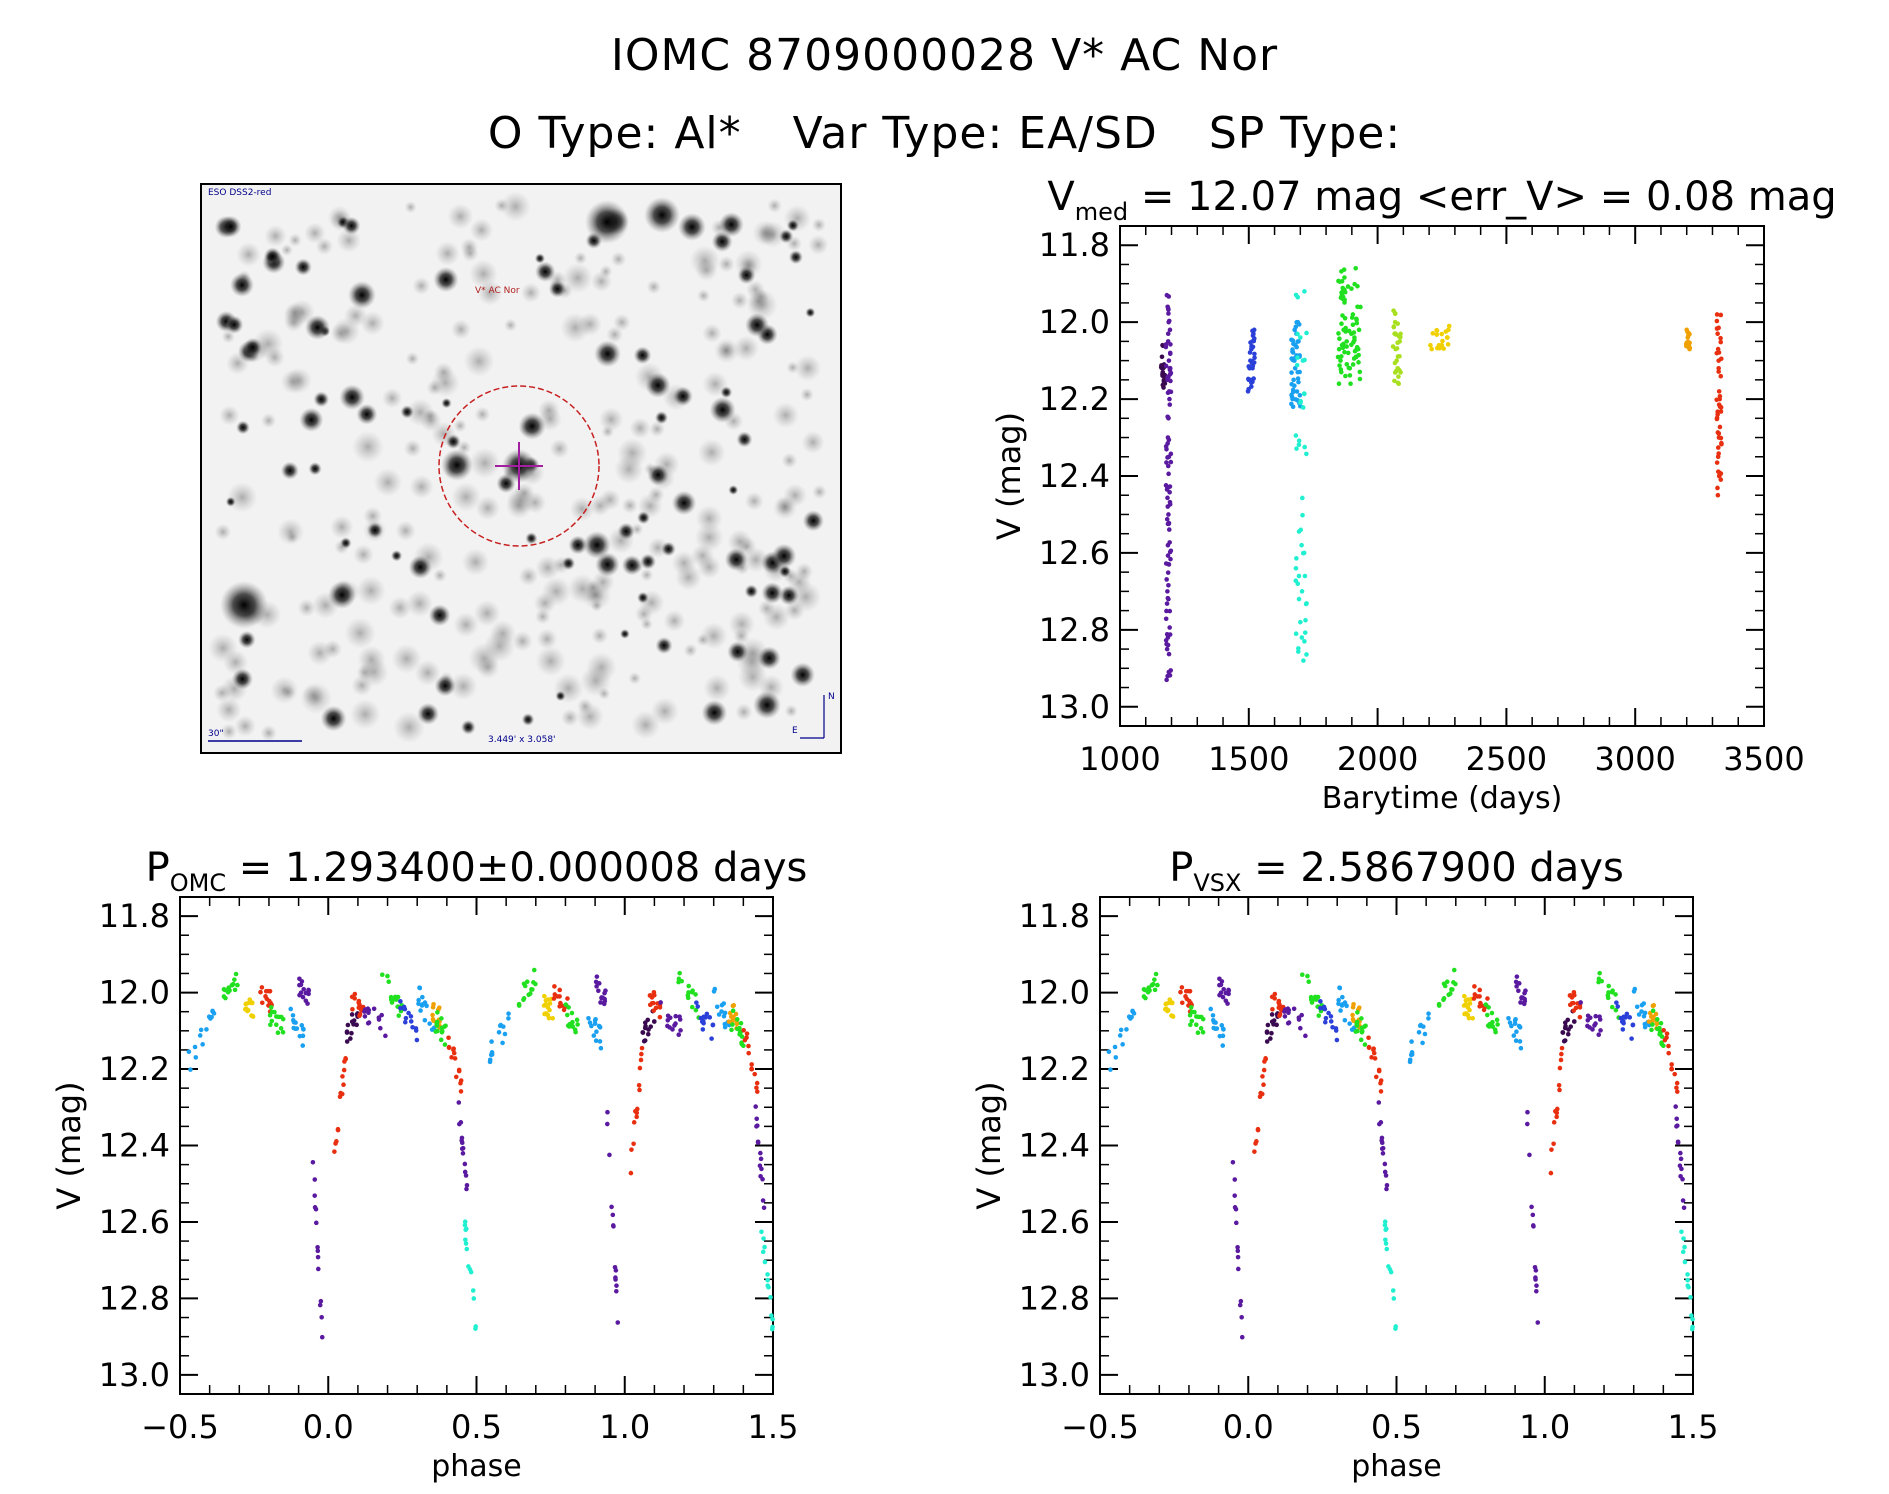  What do you see at coordinates (1074, 245) in the screenshot?
I see `y-tick-label: 11.8` at bounding box center [1074, 245].